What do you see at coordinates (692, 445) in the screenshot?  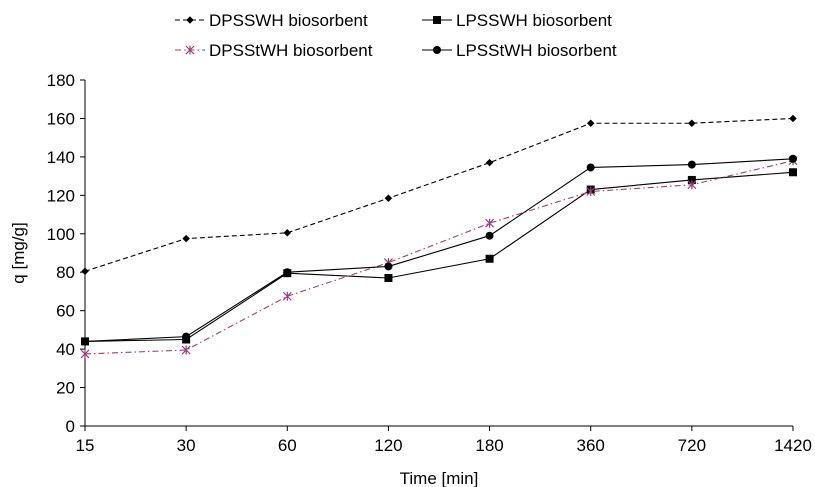 I see `x-tick-label: 720` at bounding box center [692, 445].